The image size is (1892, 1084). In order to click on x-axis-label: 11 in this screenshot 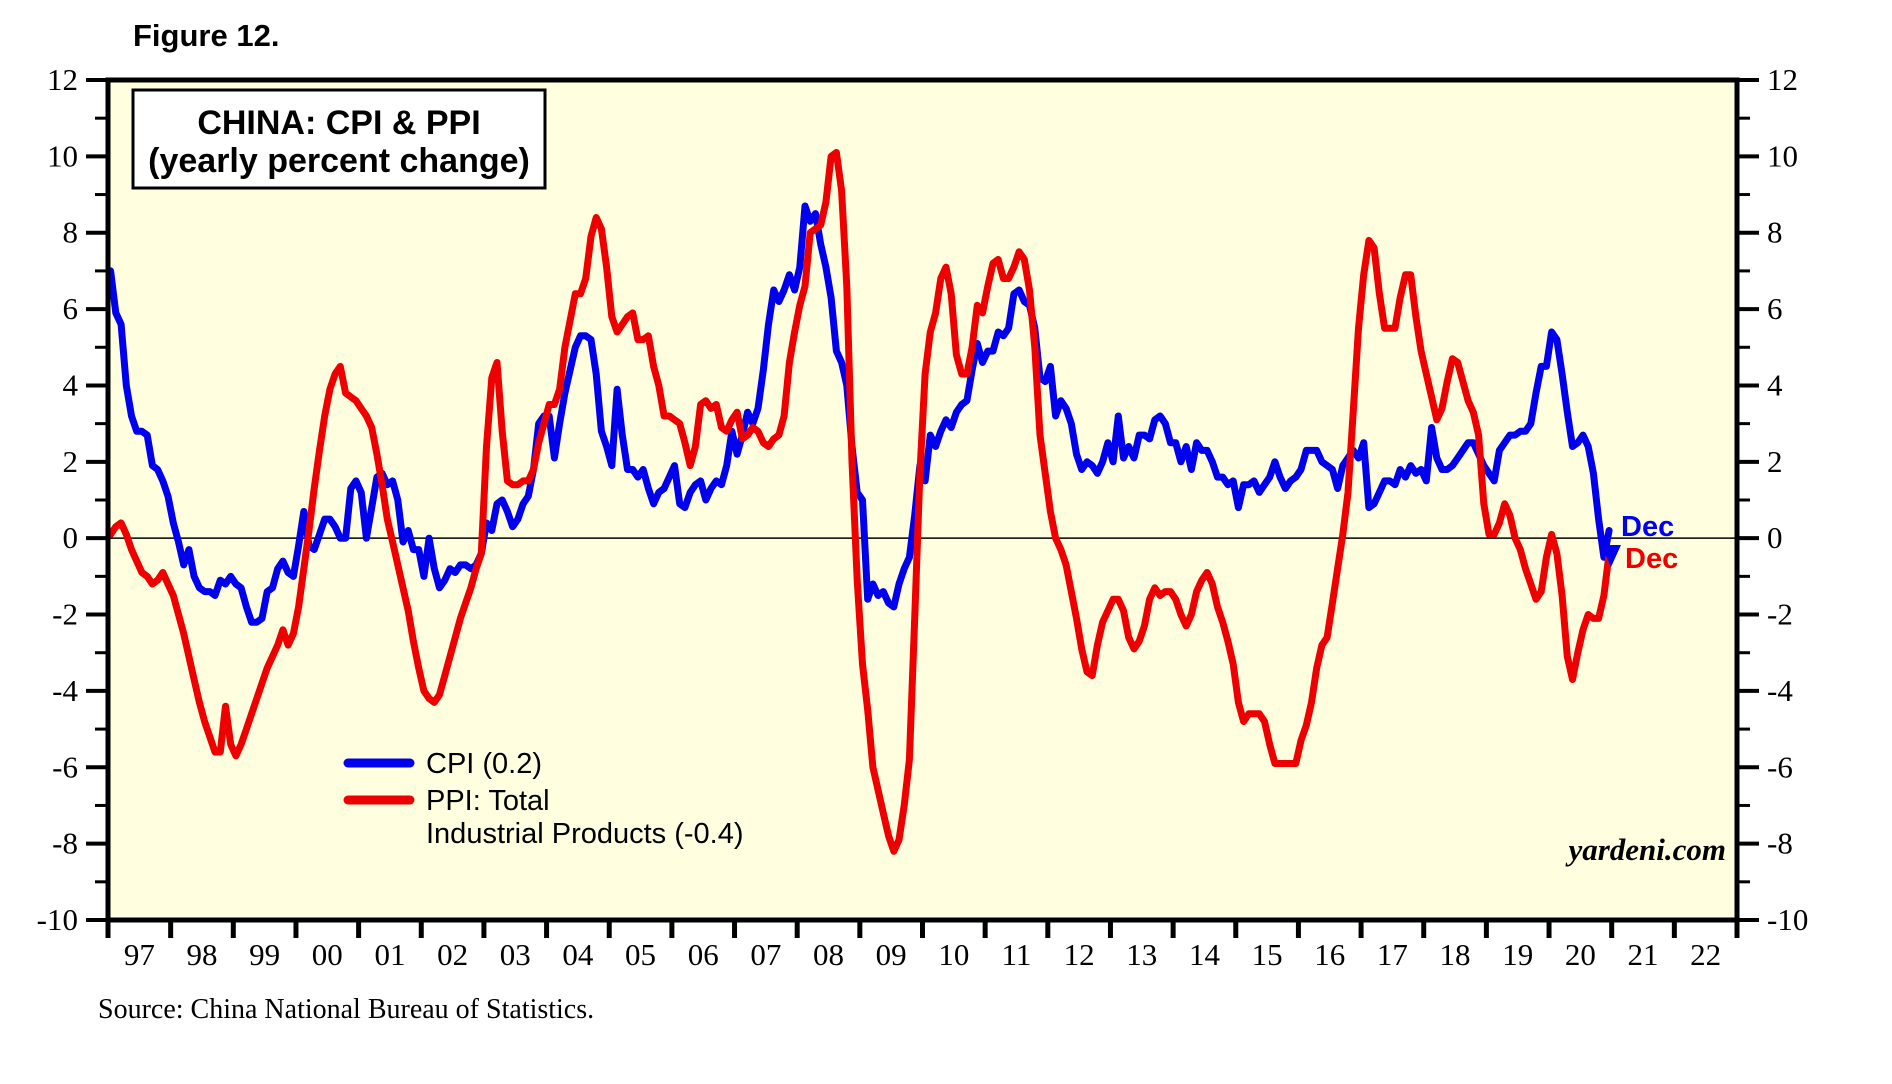, I will do `click(1017, 954)`.